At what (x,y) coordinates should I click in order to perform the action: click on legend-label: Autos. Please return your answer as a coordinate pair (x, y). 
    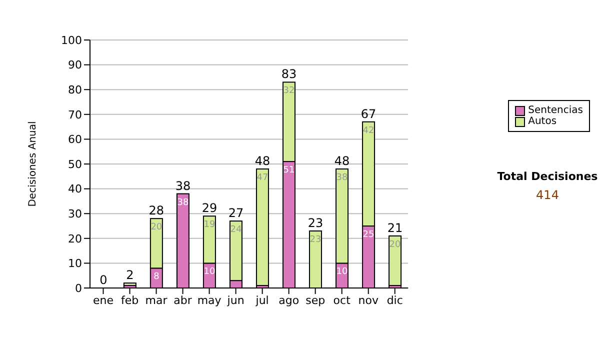
    Looking at the image, I should click on (542, 121).